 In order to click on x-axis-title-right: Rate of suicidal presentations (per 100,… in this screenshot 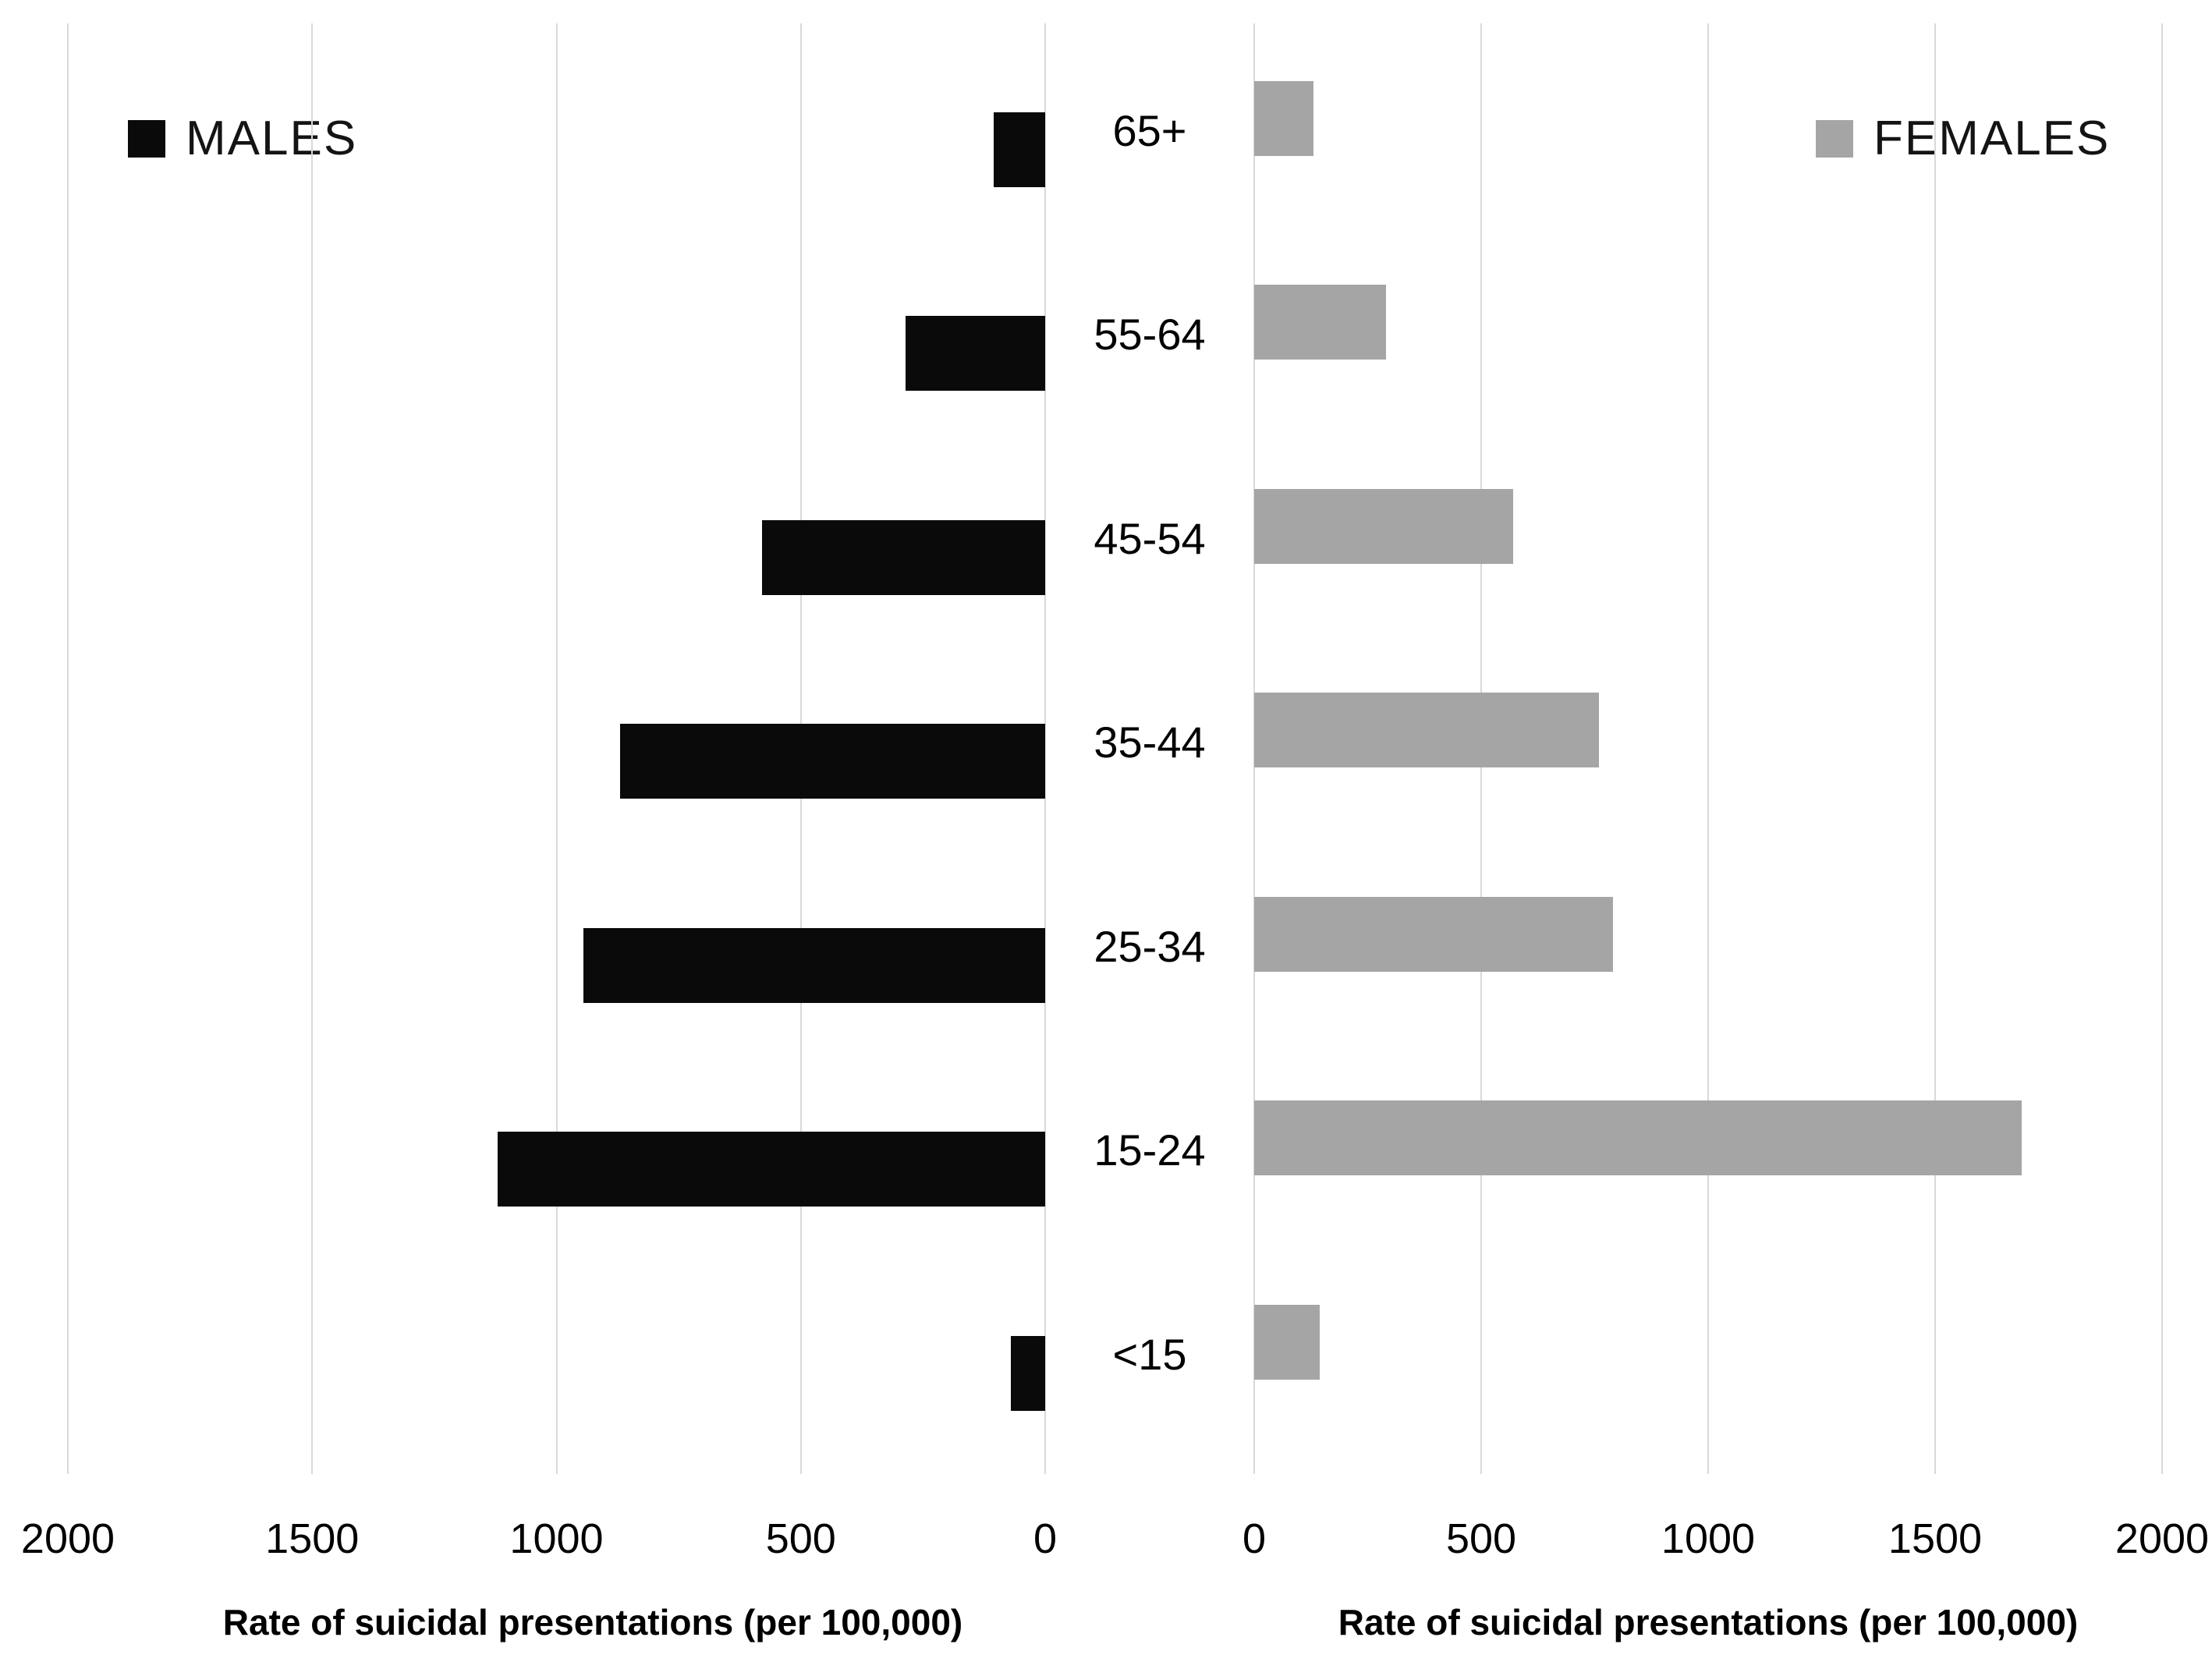, I will do `click(1708, 1622)`.